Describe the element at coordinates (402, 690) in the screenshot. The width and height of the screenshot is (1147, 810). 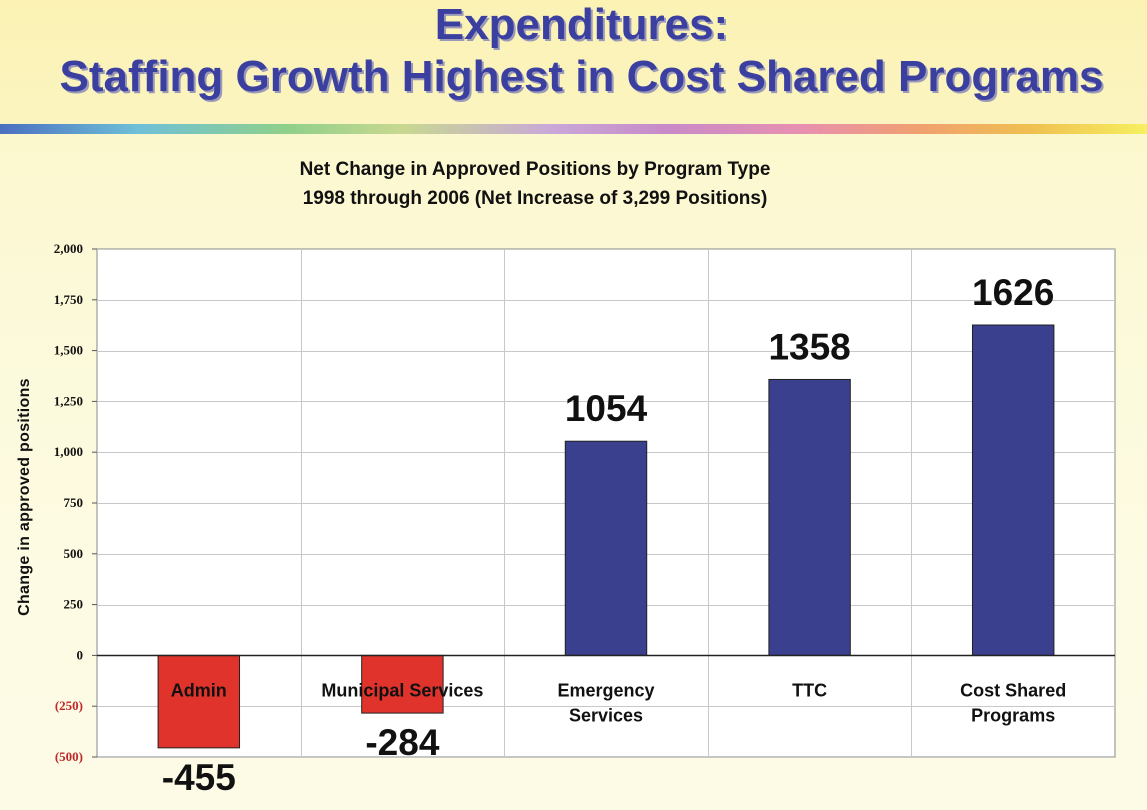
I see `category-label-1: Municipal Services` at that location.